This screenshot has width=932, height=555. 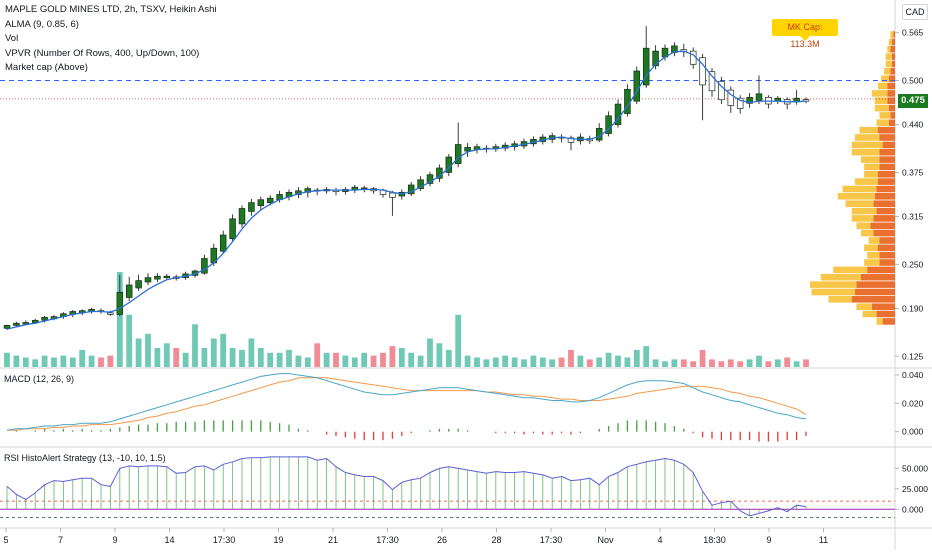 I want to click on macd-signal-line, so click(x=407, y=404).